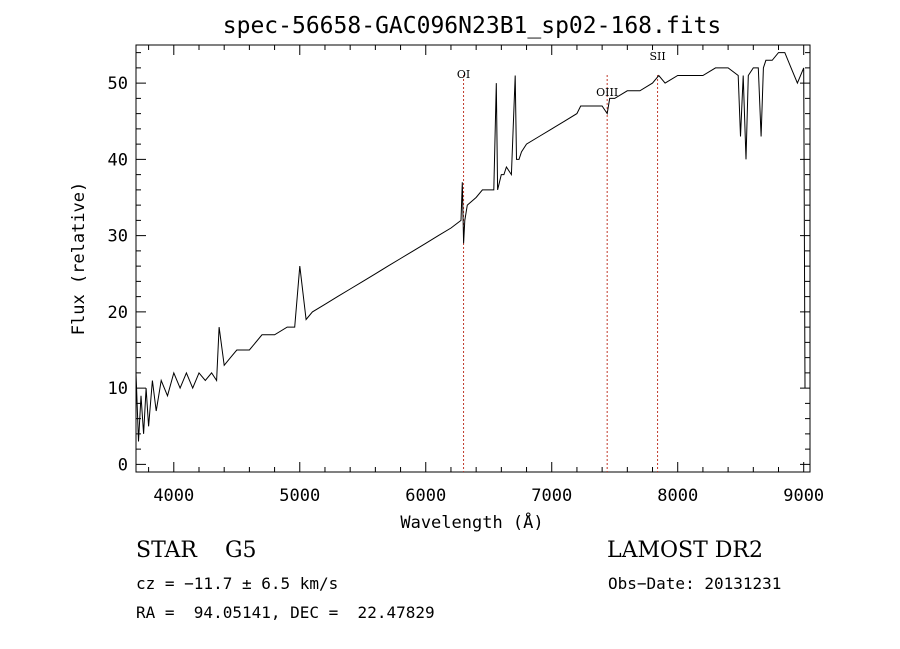 The image size is (900, 649). I want to click on y-tick-label: 10, so click(118, 389).